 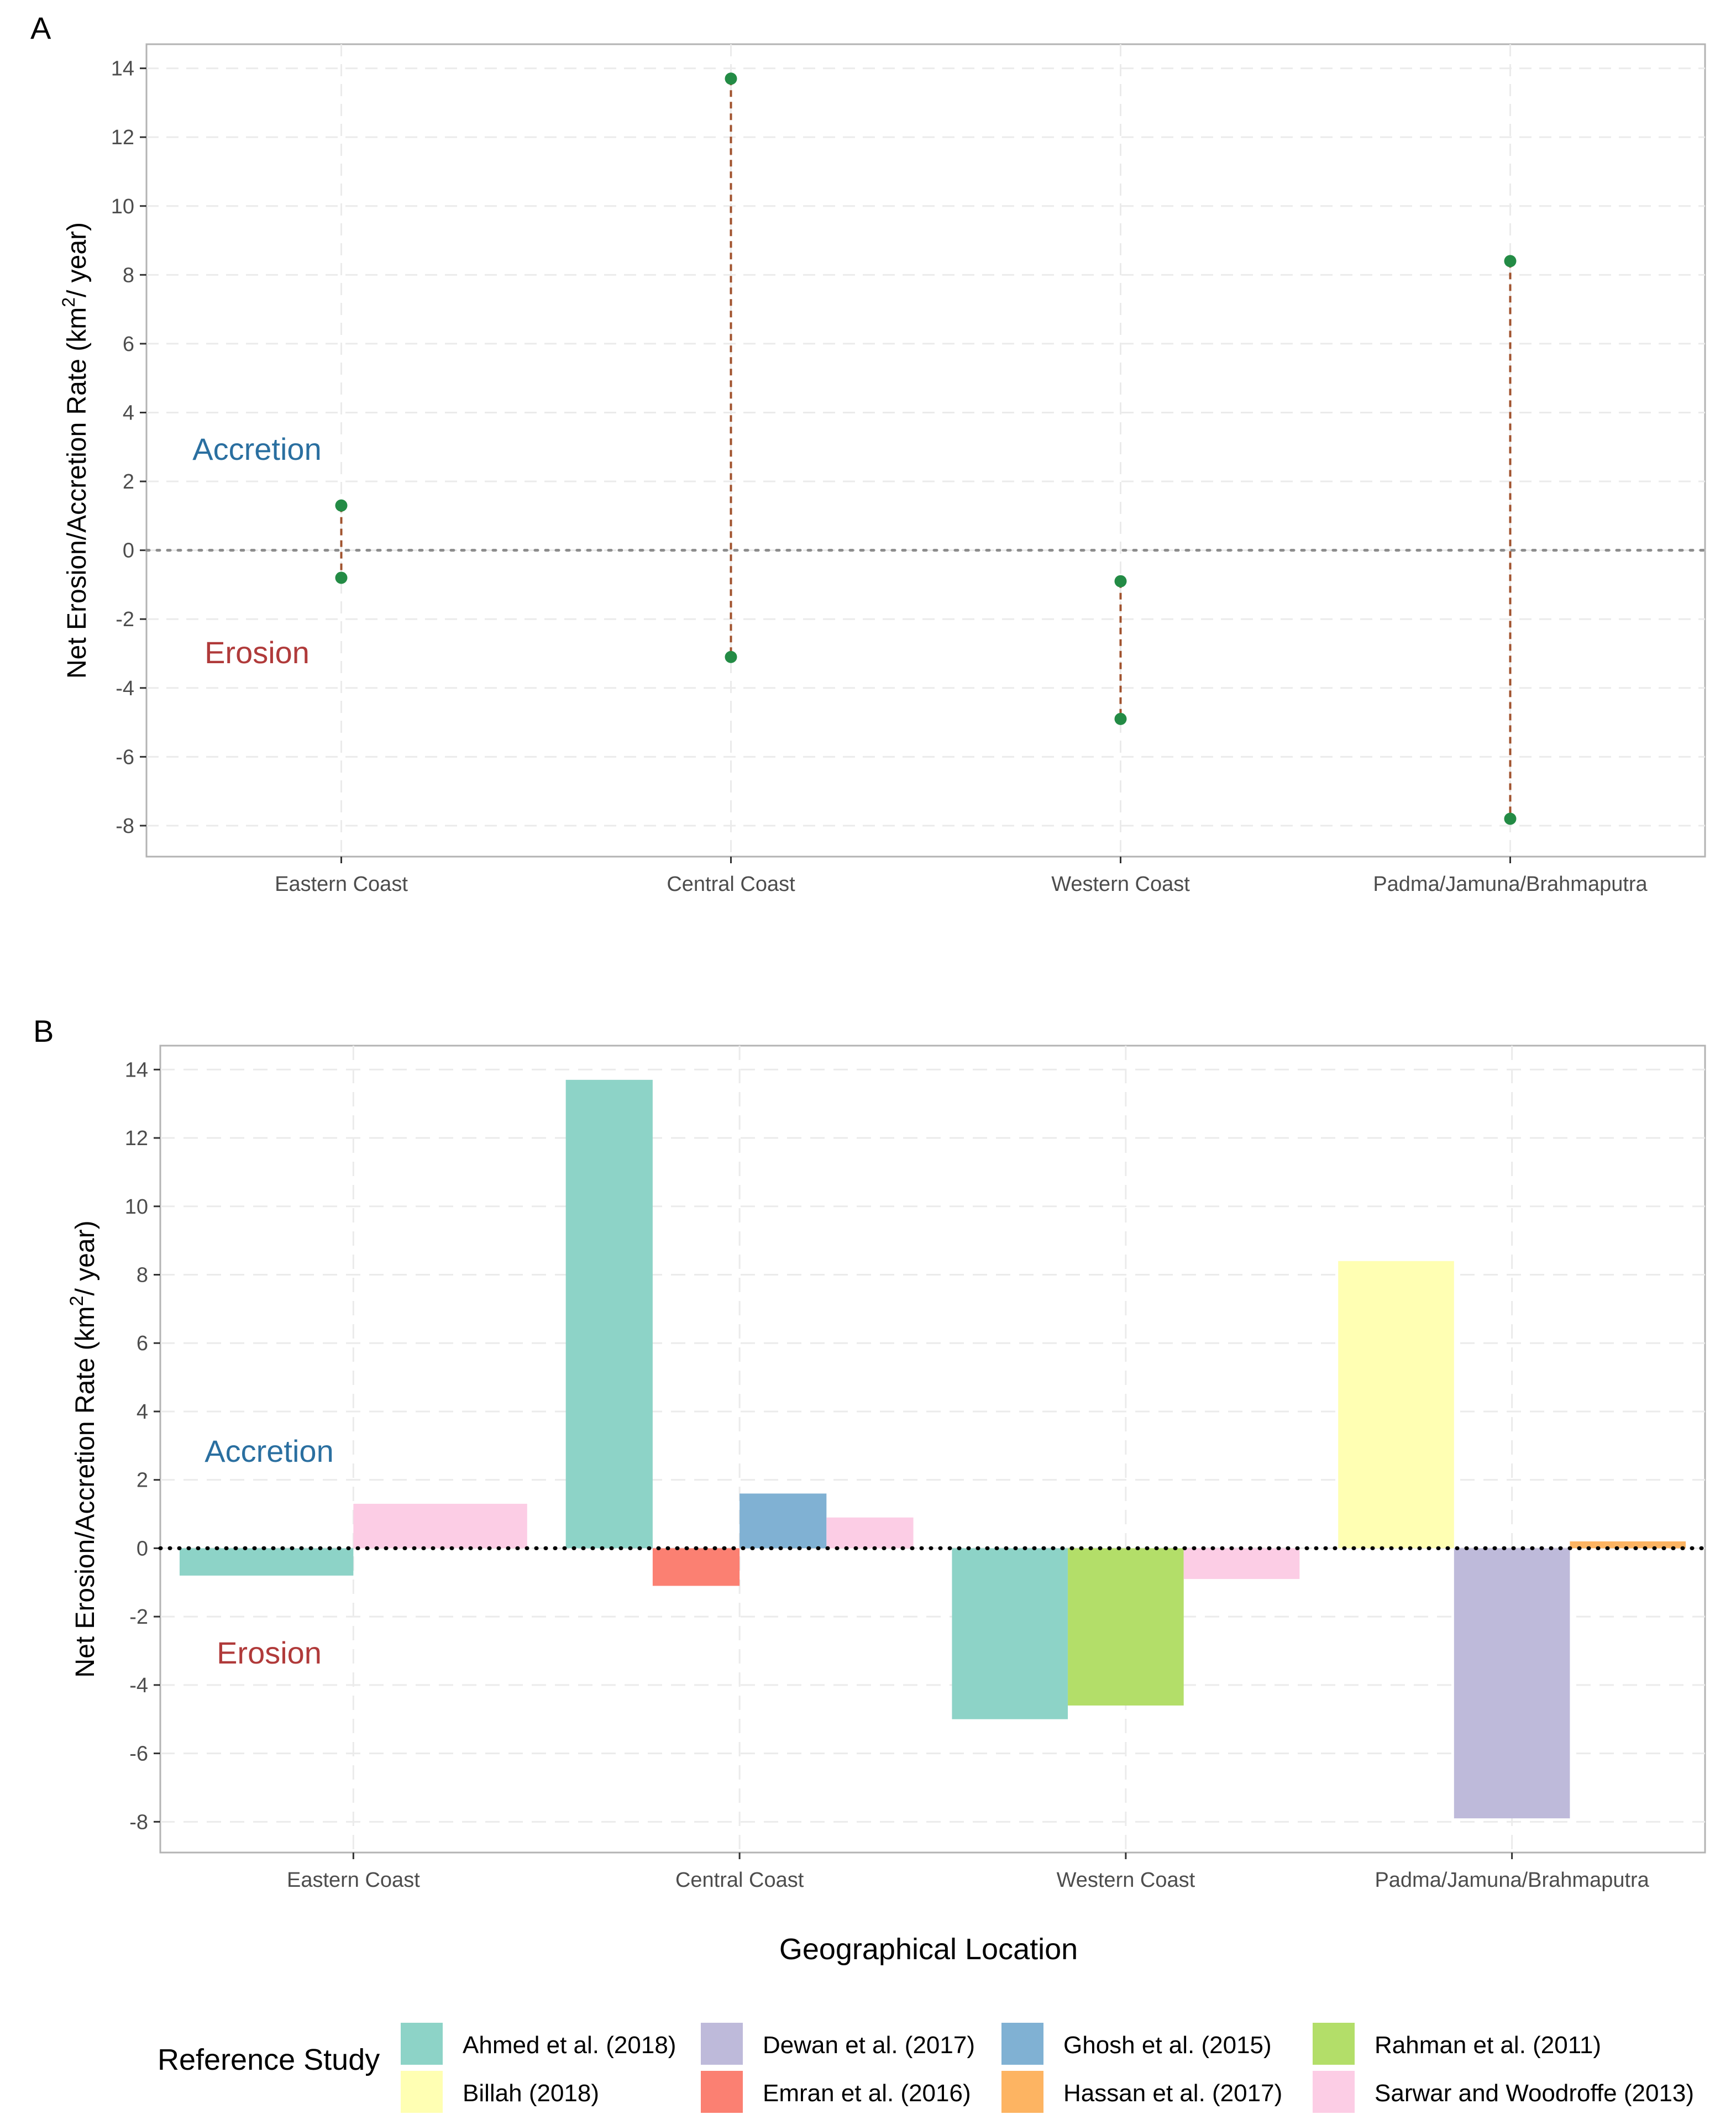 What do you see at coordinates (142, 1446) in the screenshot?
I see `panel-b-y-axis: 14 12 10 8 6 4 2 0 -2 -4 -6 -8` at bounding box center [142, 1446].